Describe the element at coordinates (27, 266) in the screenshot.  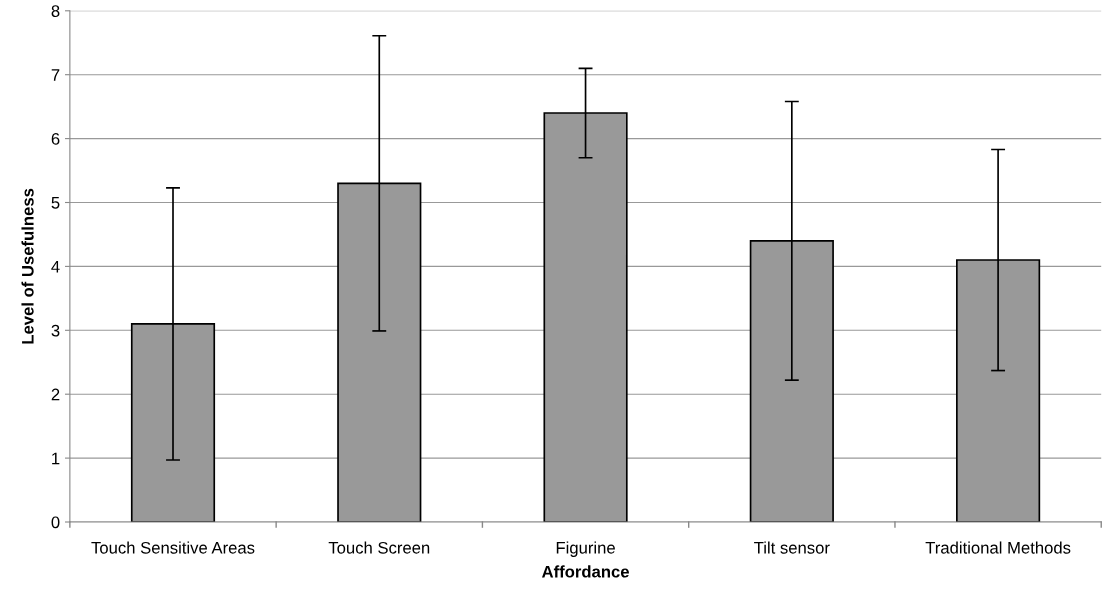
I see `y-axis-title: Level of Usefulness` at that location.